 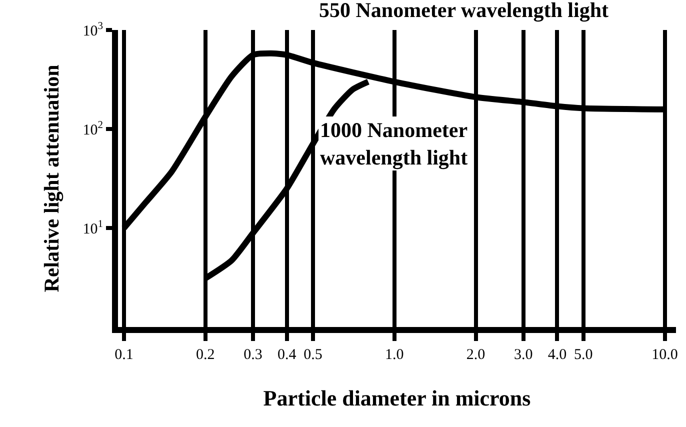 I want to click on x-tick-label: 1.0, so click(x=394, y=355).